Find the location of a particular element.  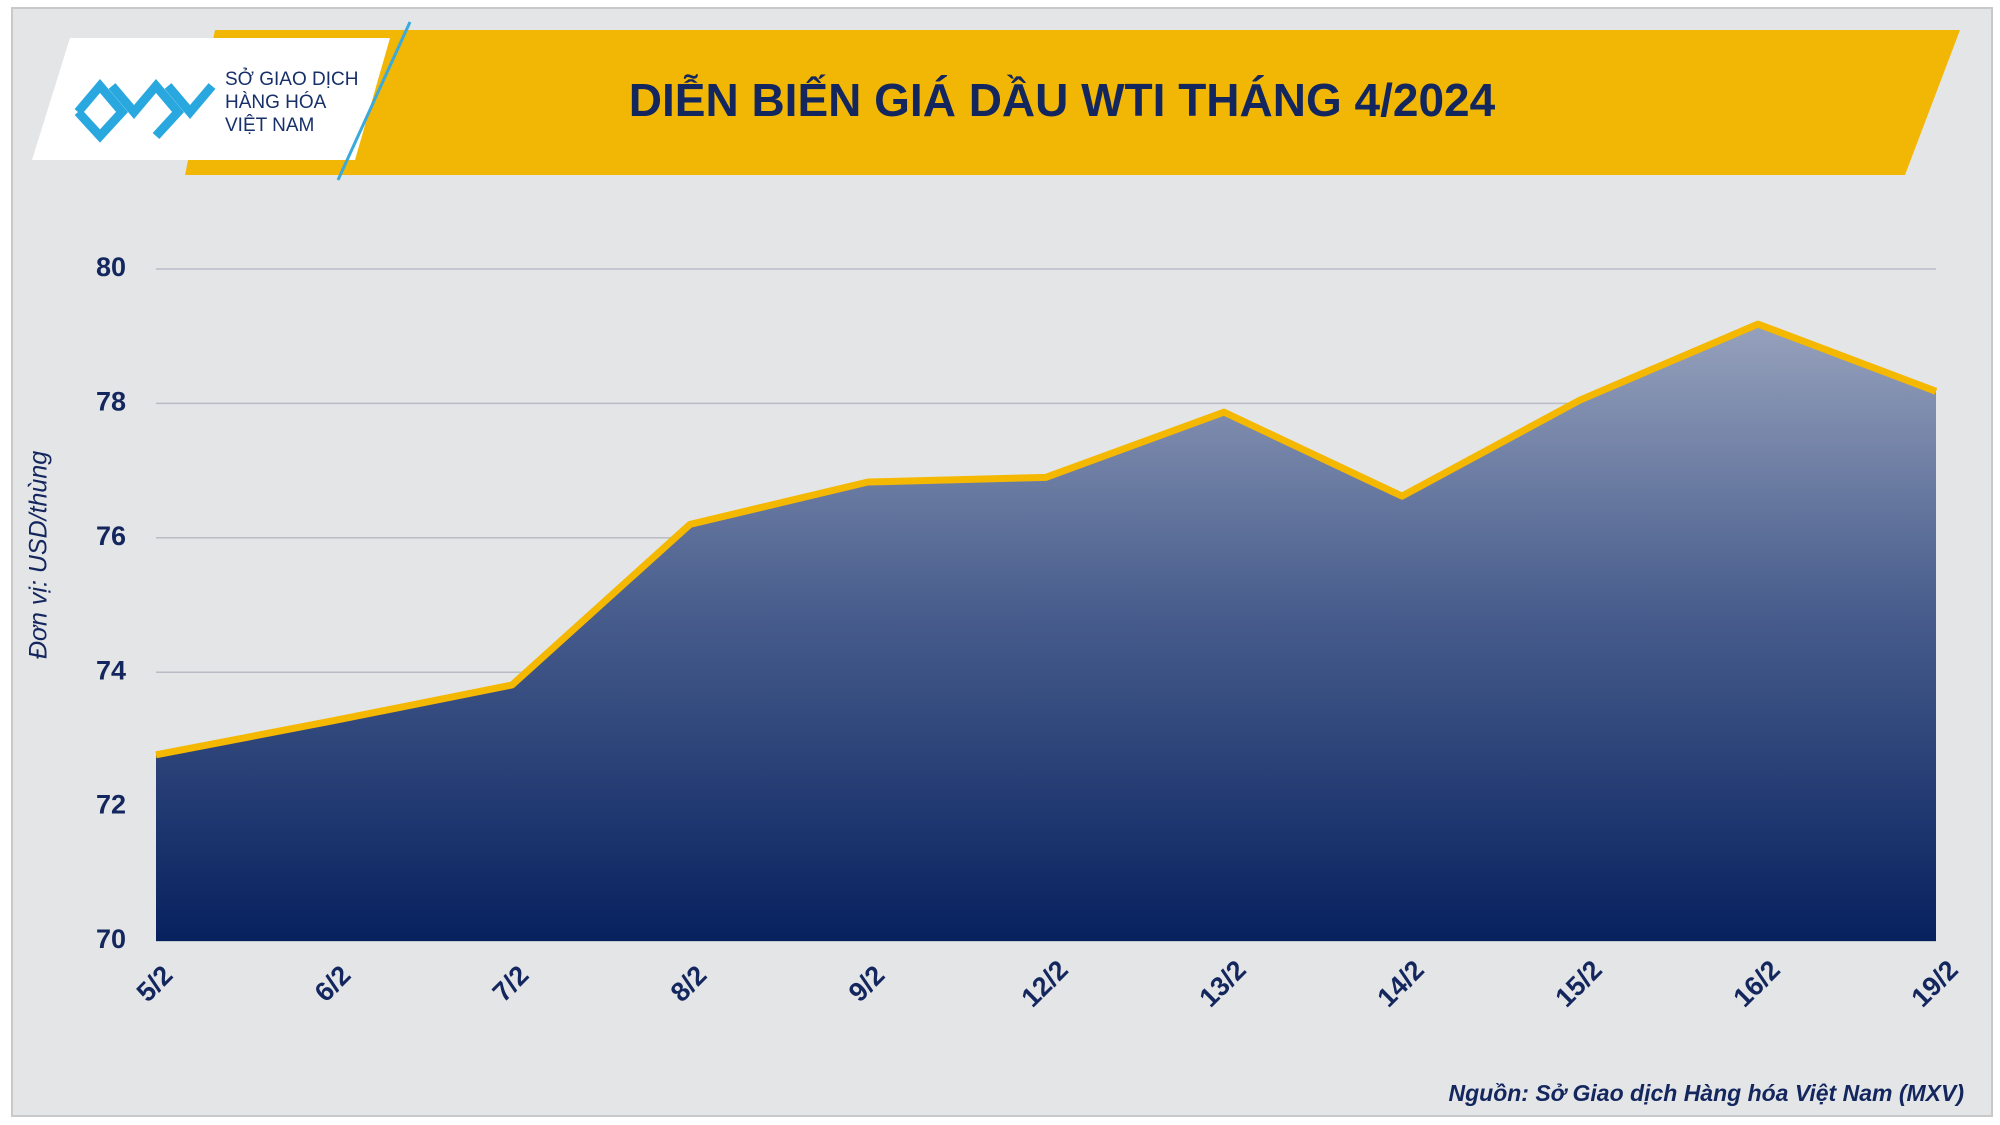

logo-text: VIỆT NAM is located at coordinates (269, 125).